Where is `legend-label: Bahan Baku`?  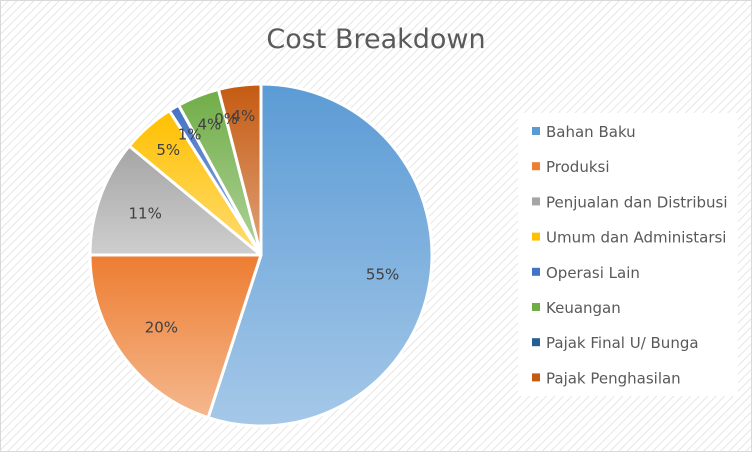
legend-label: Bahan Baku is located at coordinates (591, 132).